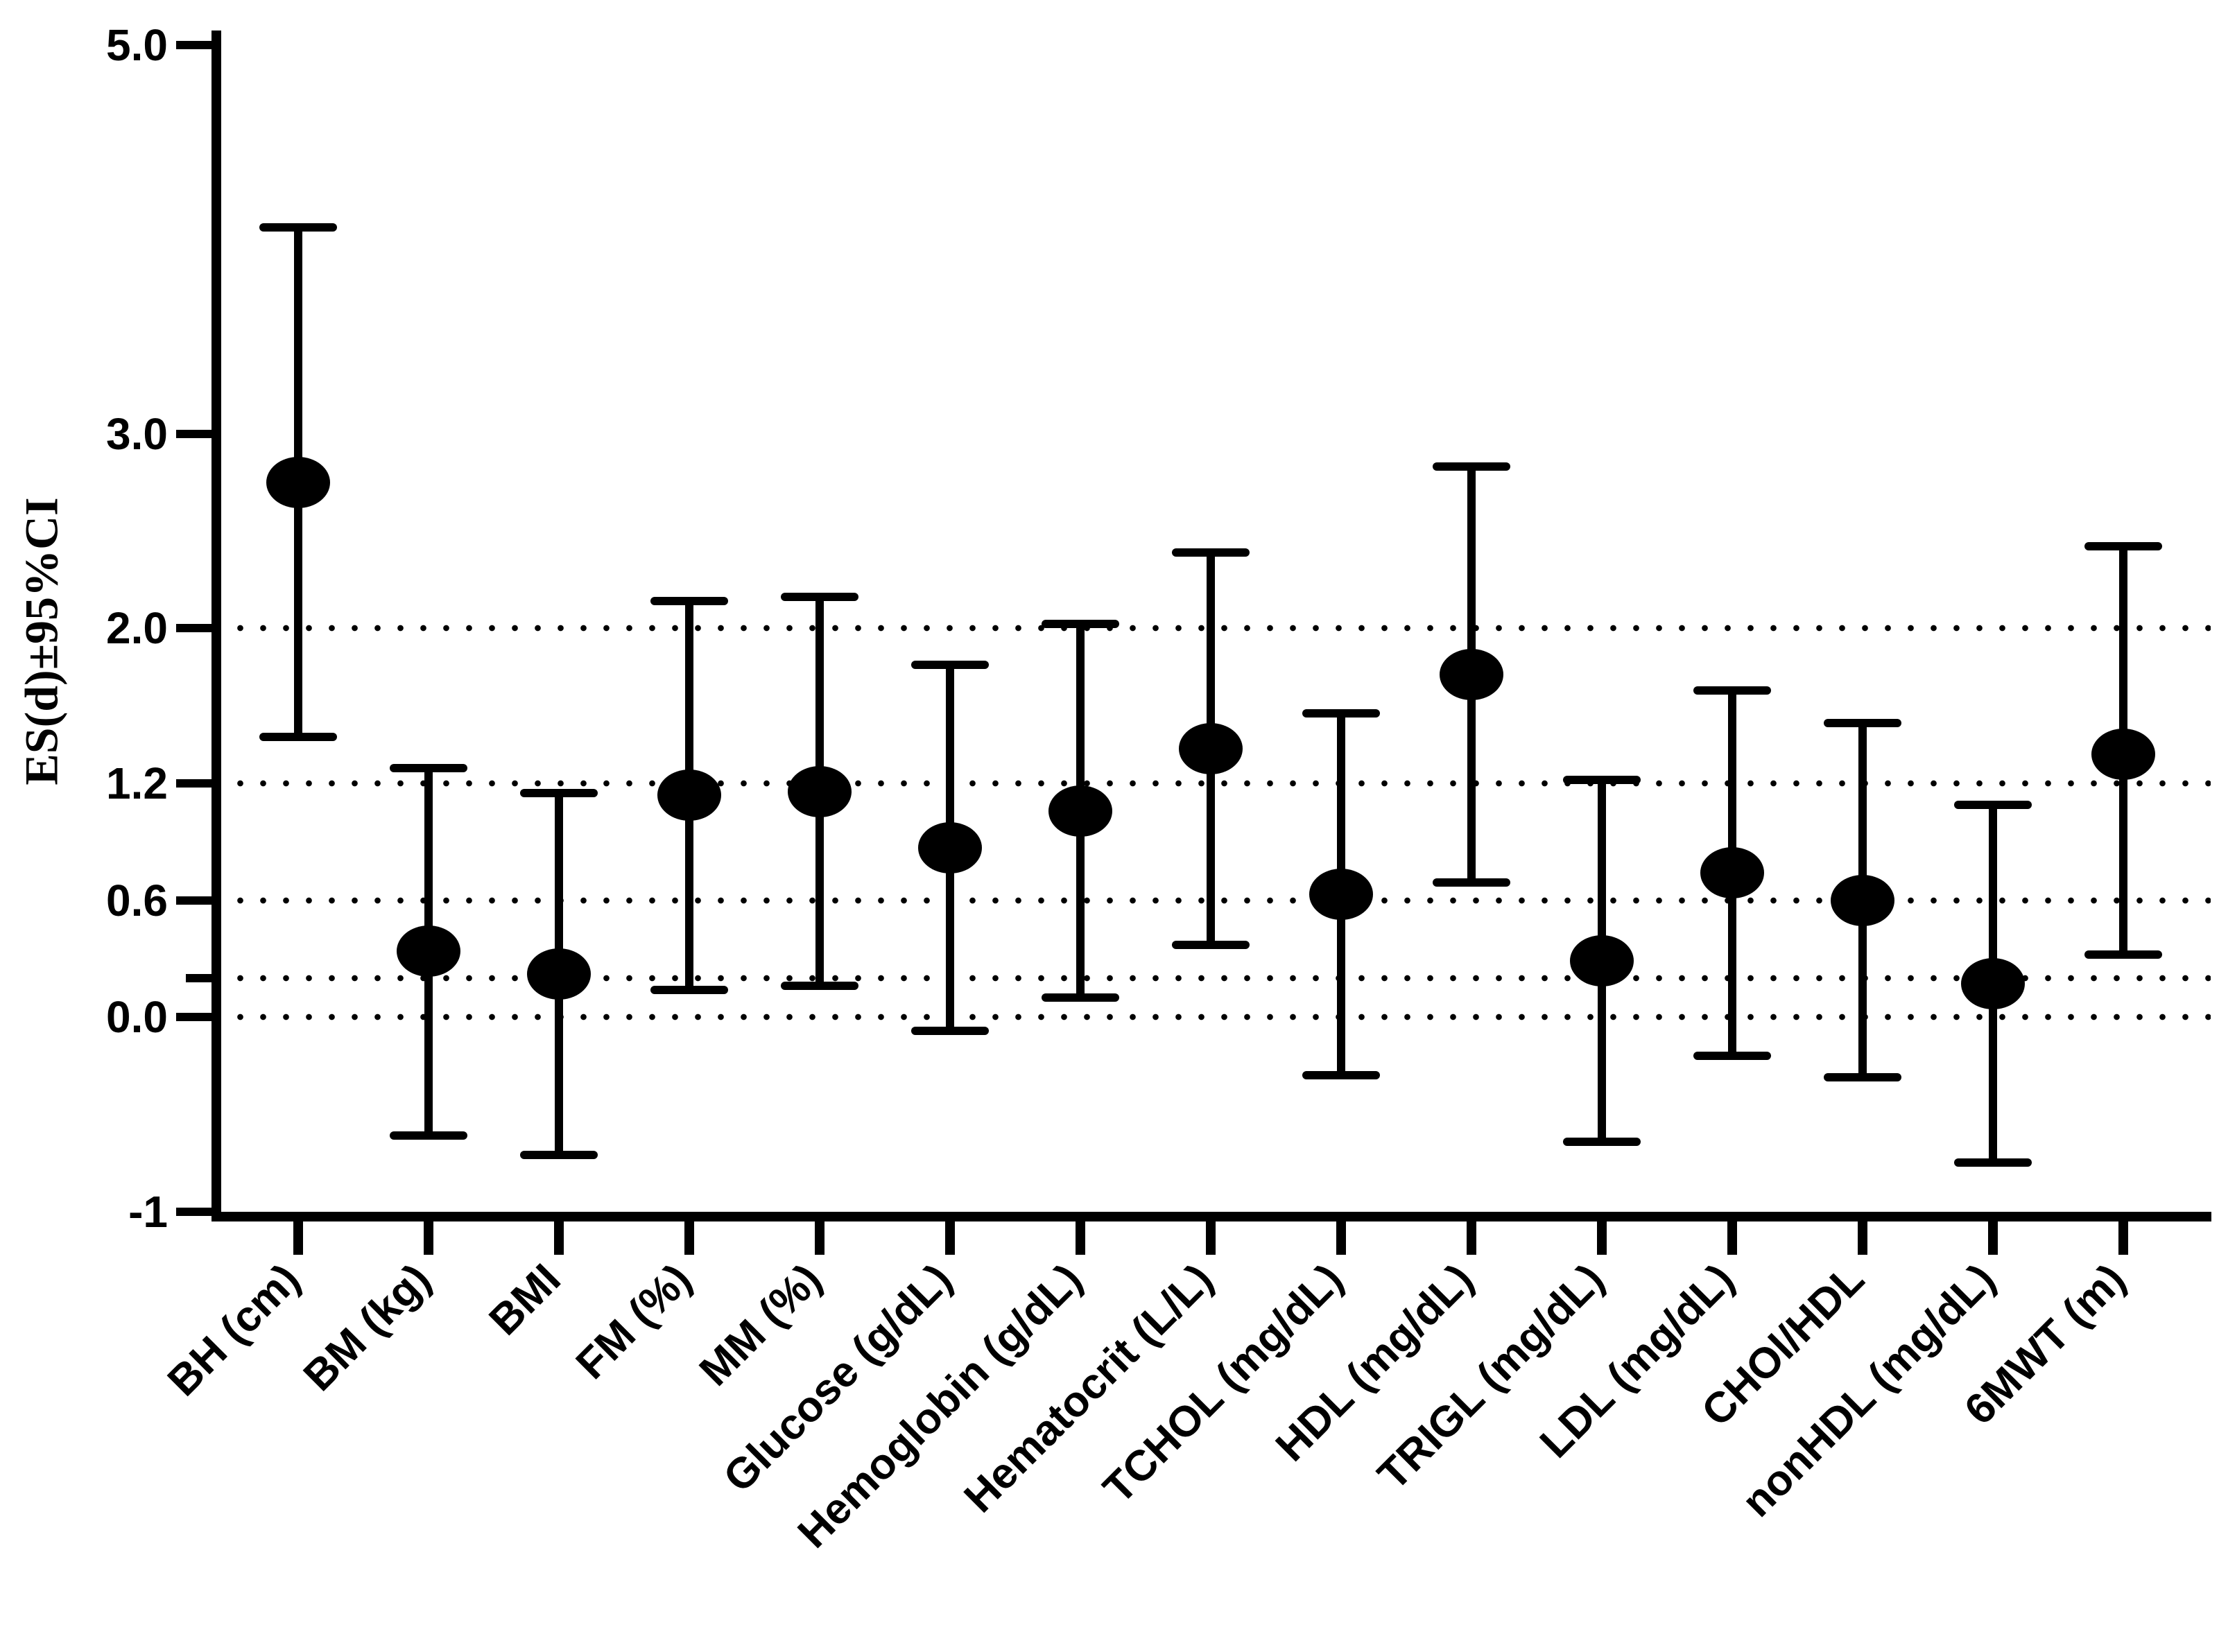  Describe the element at coordinates (234, 1330) in the screenshot. I see `x-category-label: BH (cm)` at that location.